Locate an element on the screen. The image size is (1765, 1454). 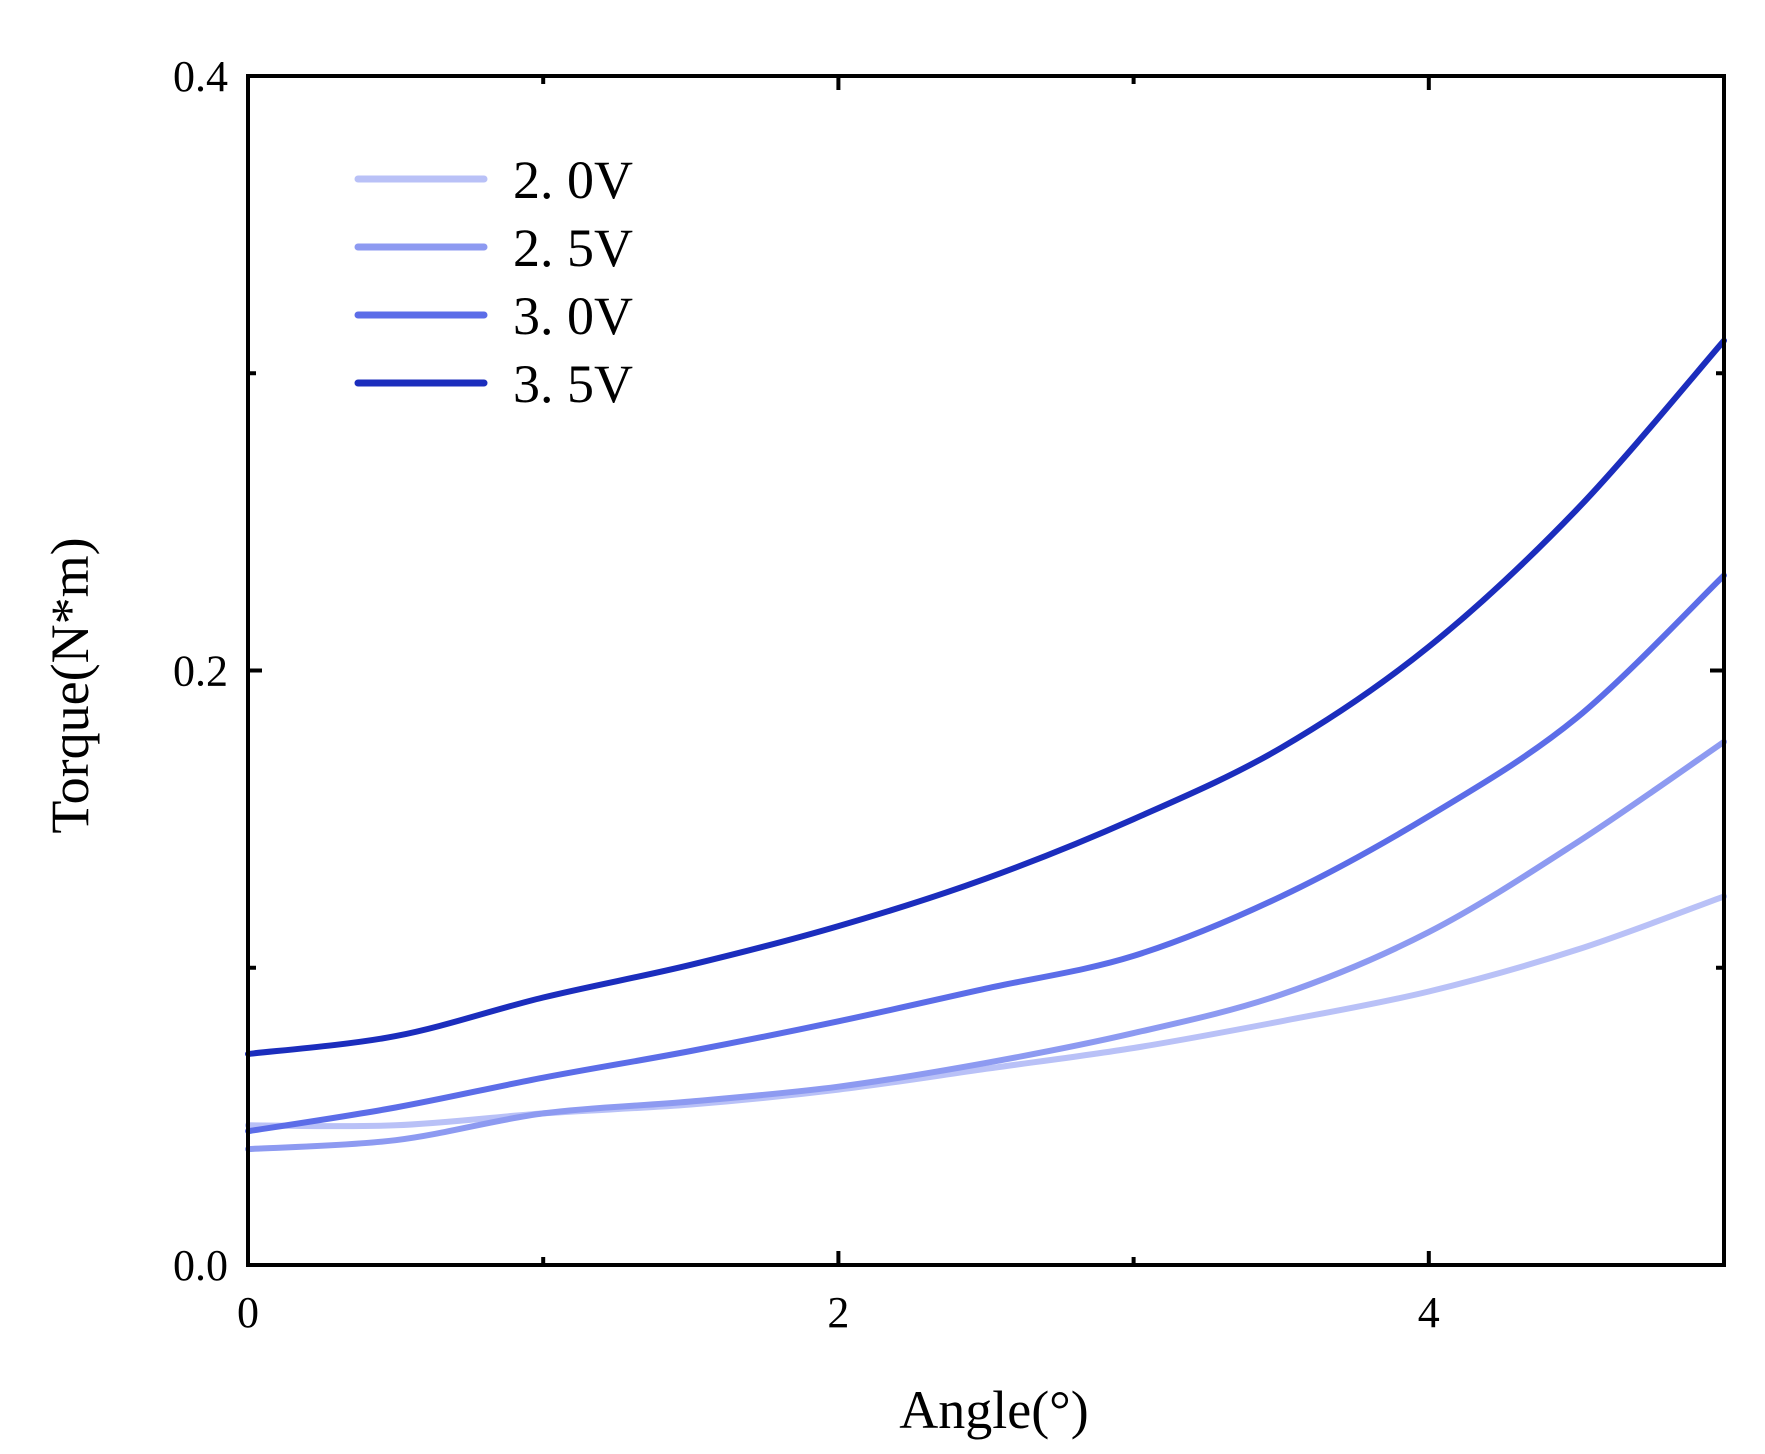
legend-label-1: 2. 0V is located at coordinates (573, 180).